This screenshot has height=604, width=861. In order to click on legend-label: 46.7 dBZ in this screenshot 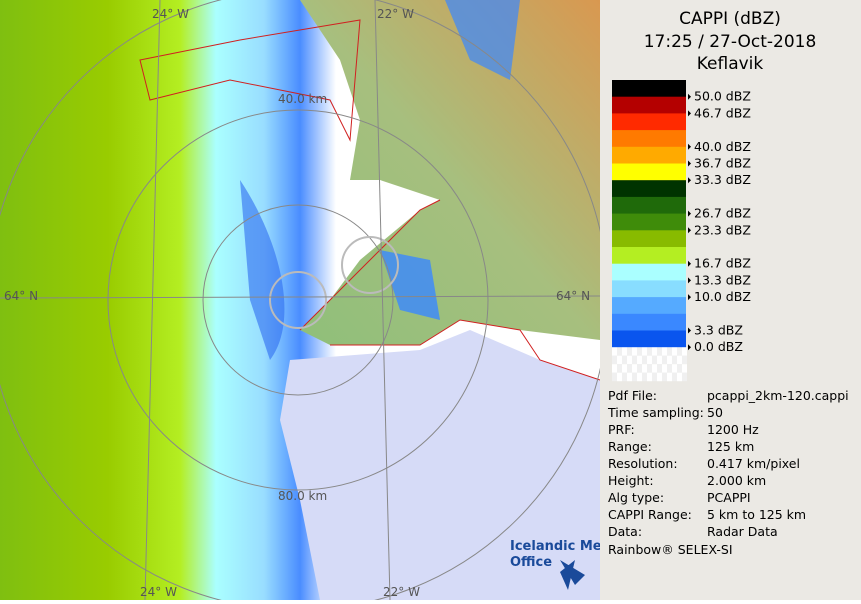, I will do `click(722, 112)`.